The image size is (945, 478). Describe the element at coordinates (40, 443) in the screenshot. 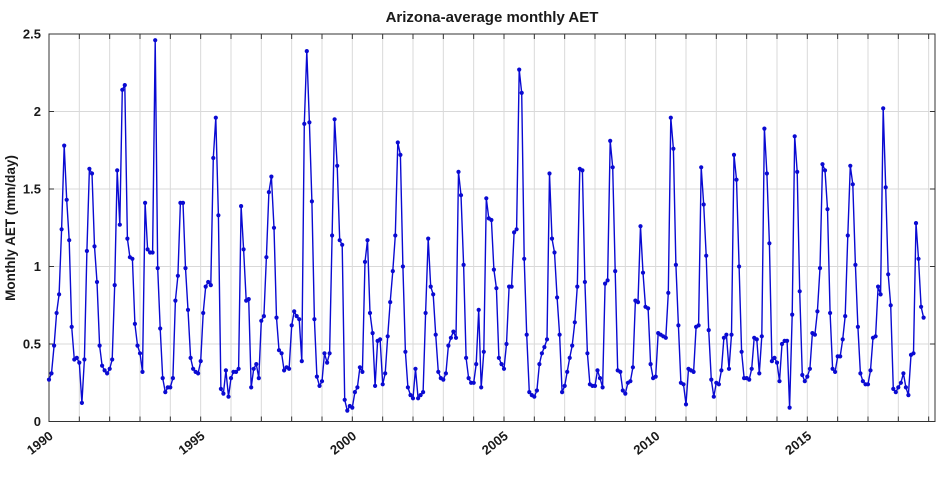

I see `x-tick-label: 1990` at that location.